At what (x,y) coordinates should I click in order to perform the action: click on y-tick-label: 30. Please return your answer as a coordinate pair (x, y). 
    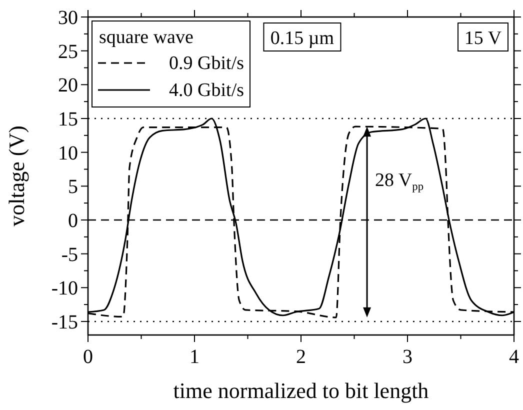
    Looking at the image, I should click on (68, 18).